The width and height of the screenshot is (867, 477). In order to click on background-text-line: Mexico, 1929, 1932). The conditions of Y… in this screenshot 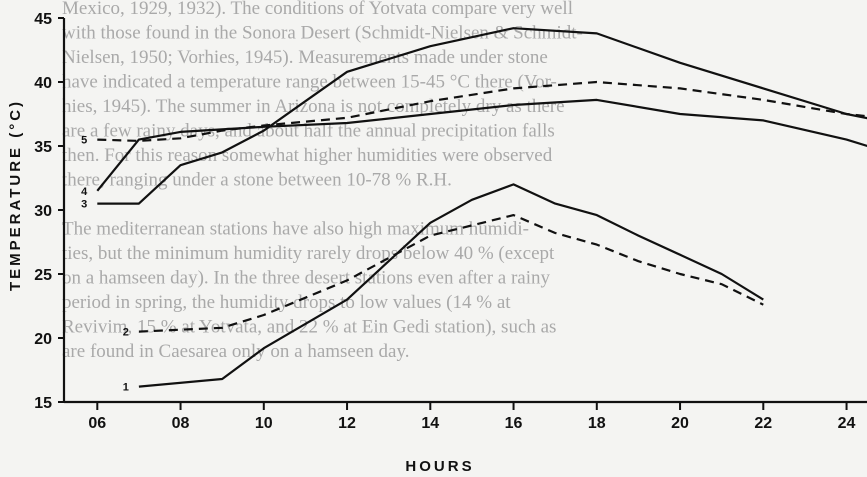, I will do `click(317, 9)`.